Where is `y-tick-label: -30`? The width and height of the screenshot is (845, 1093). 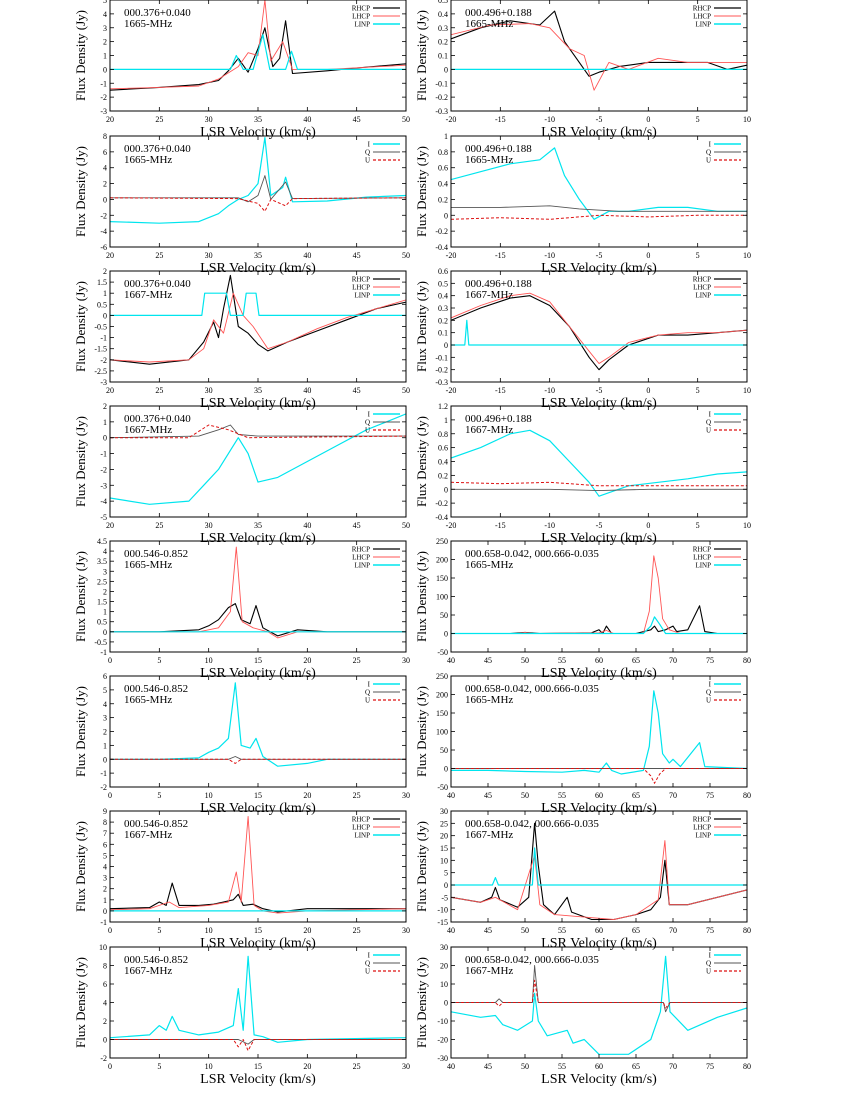 y-tick-label: -30 is located at coordinates (442, 1058).